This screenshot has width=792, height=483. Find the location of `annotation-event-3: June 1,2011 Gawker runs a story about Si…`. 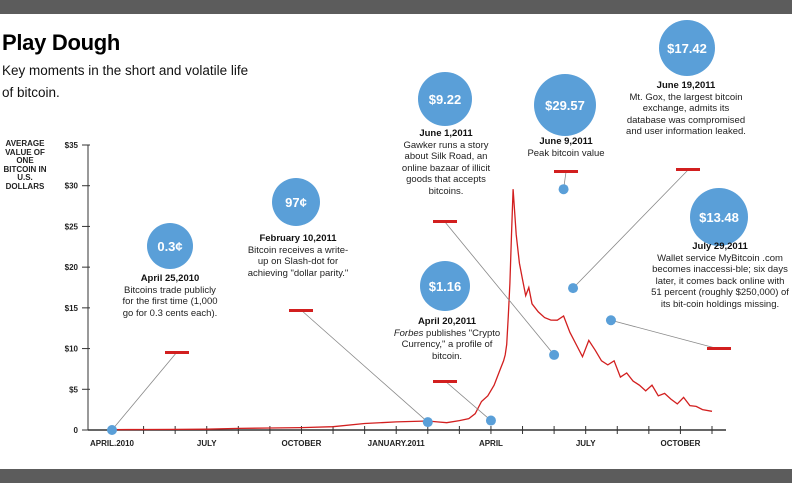

annotation-event-3: June 1,2011 Gawker runs a story about Si… is located at coordinates (446, 162).